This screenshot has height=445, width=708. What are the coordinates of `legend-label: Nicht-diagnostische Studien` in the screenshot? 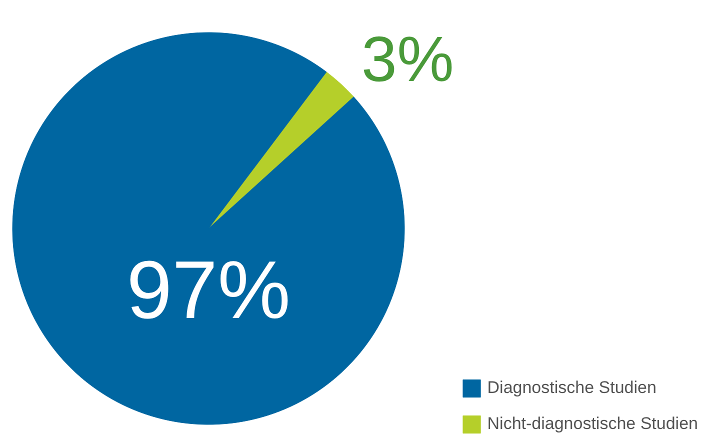 It's located at (592, 424).